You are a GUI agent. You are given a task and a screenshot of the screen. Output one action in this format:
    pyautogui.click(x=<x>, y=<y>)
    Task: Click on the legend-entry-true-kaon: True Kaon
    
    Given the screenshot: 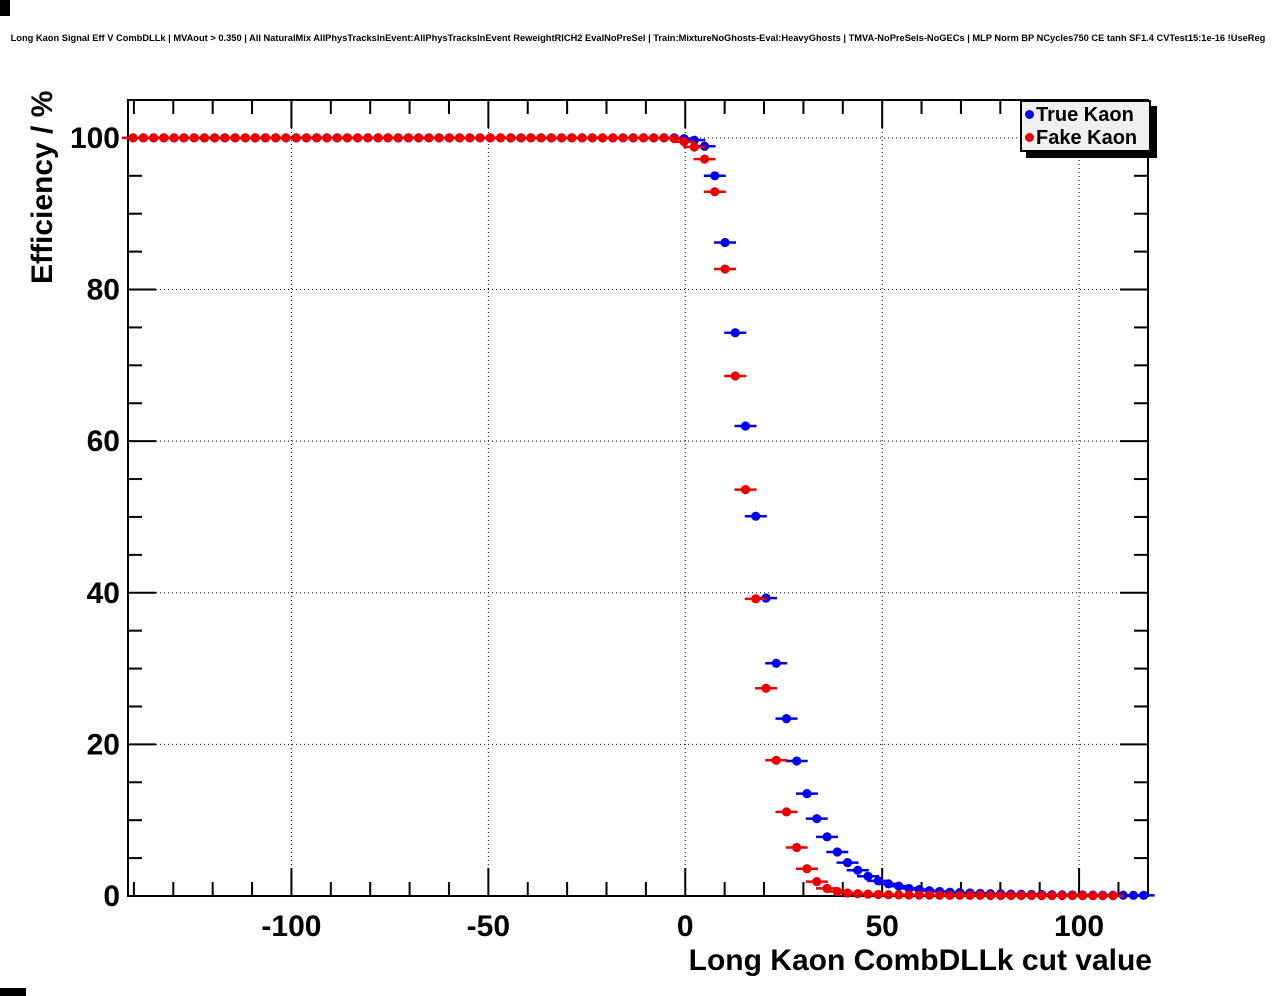 What is the action you would take?
    pyautogui.click(x=1087, y=114)
    